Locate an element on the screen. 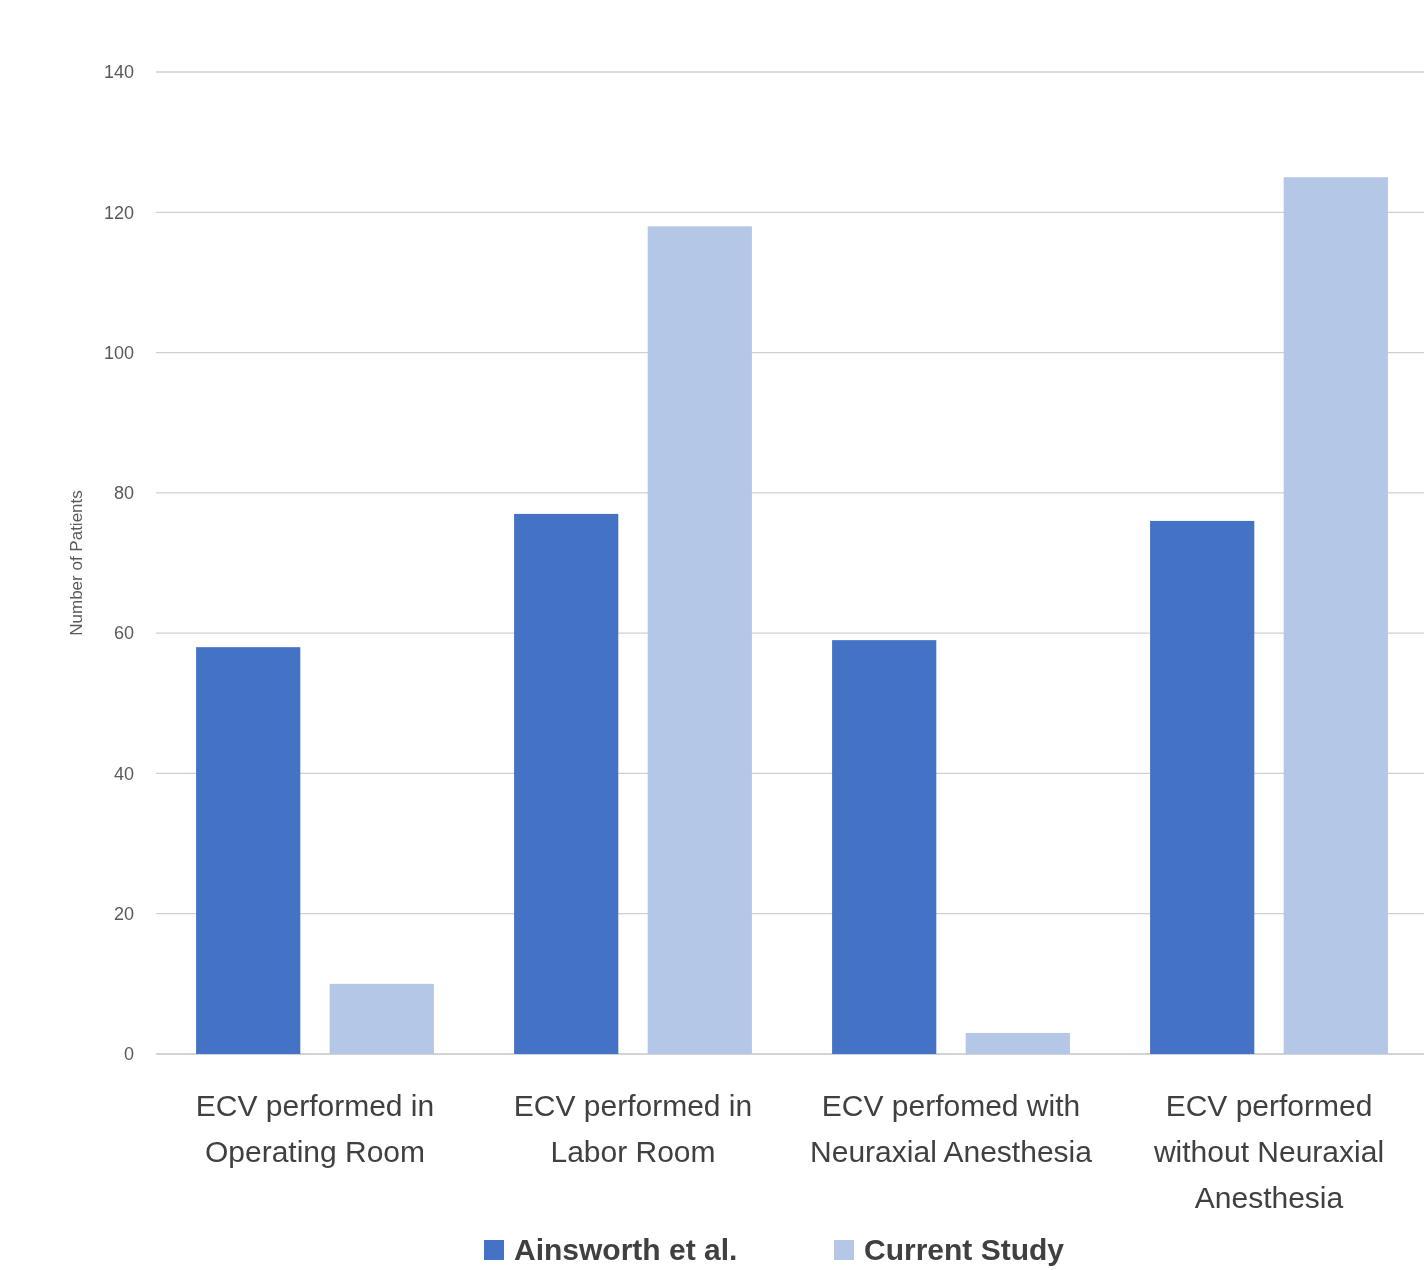 This screenshot has height=1270, width=1424. y-tick-label: 80 is located at coordinates (123, 493).